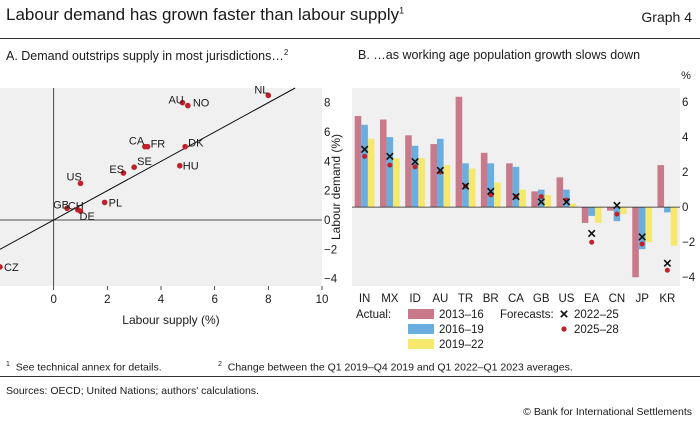  I want to click on point-label: SE, so click(144, 162).